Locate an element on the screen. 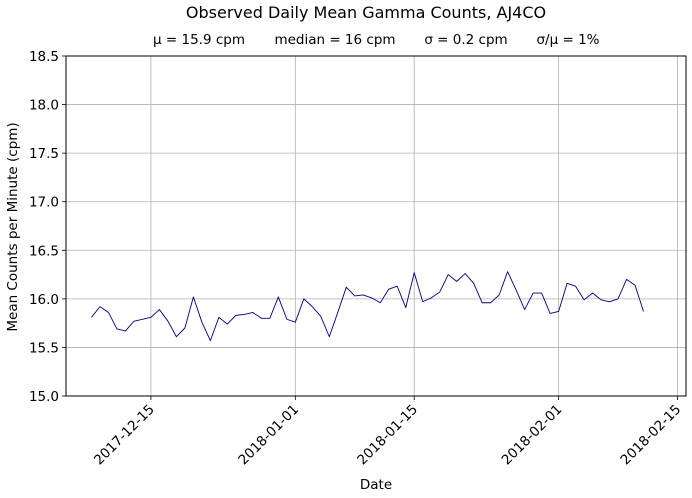  series-line is located at coordinates (367, 306).